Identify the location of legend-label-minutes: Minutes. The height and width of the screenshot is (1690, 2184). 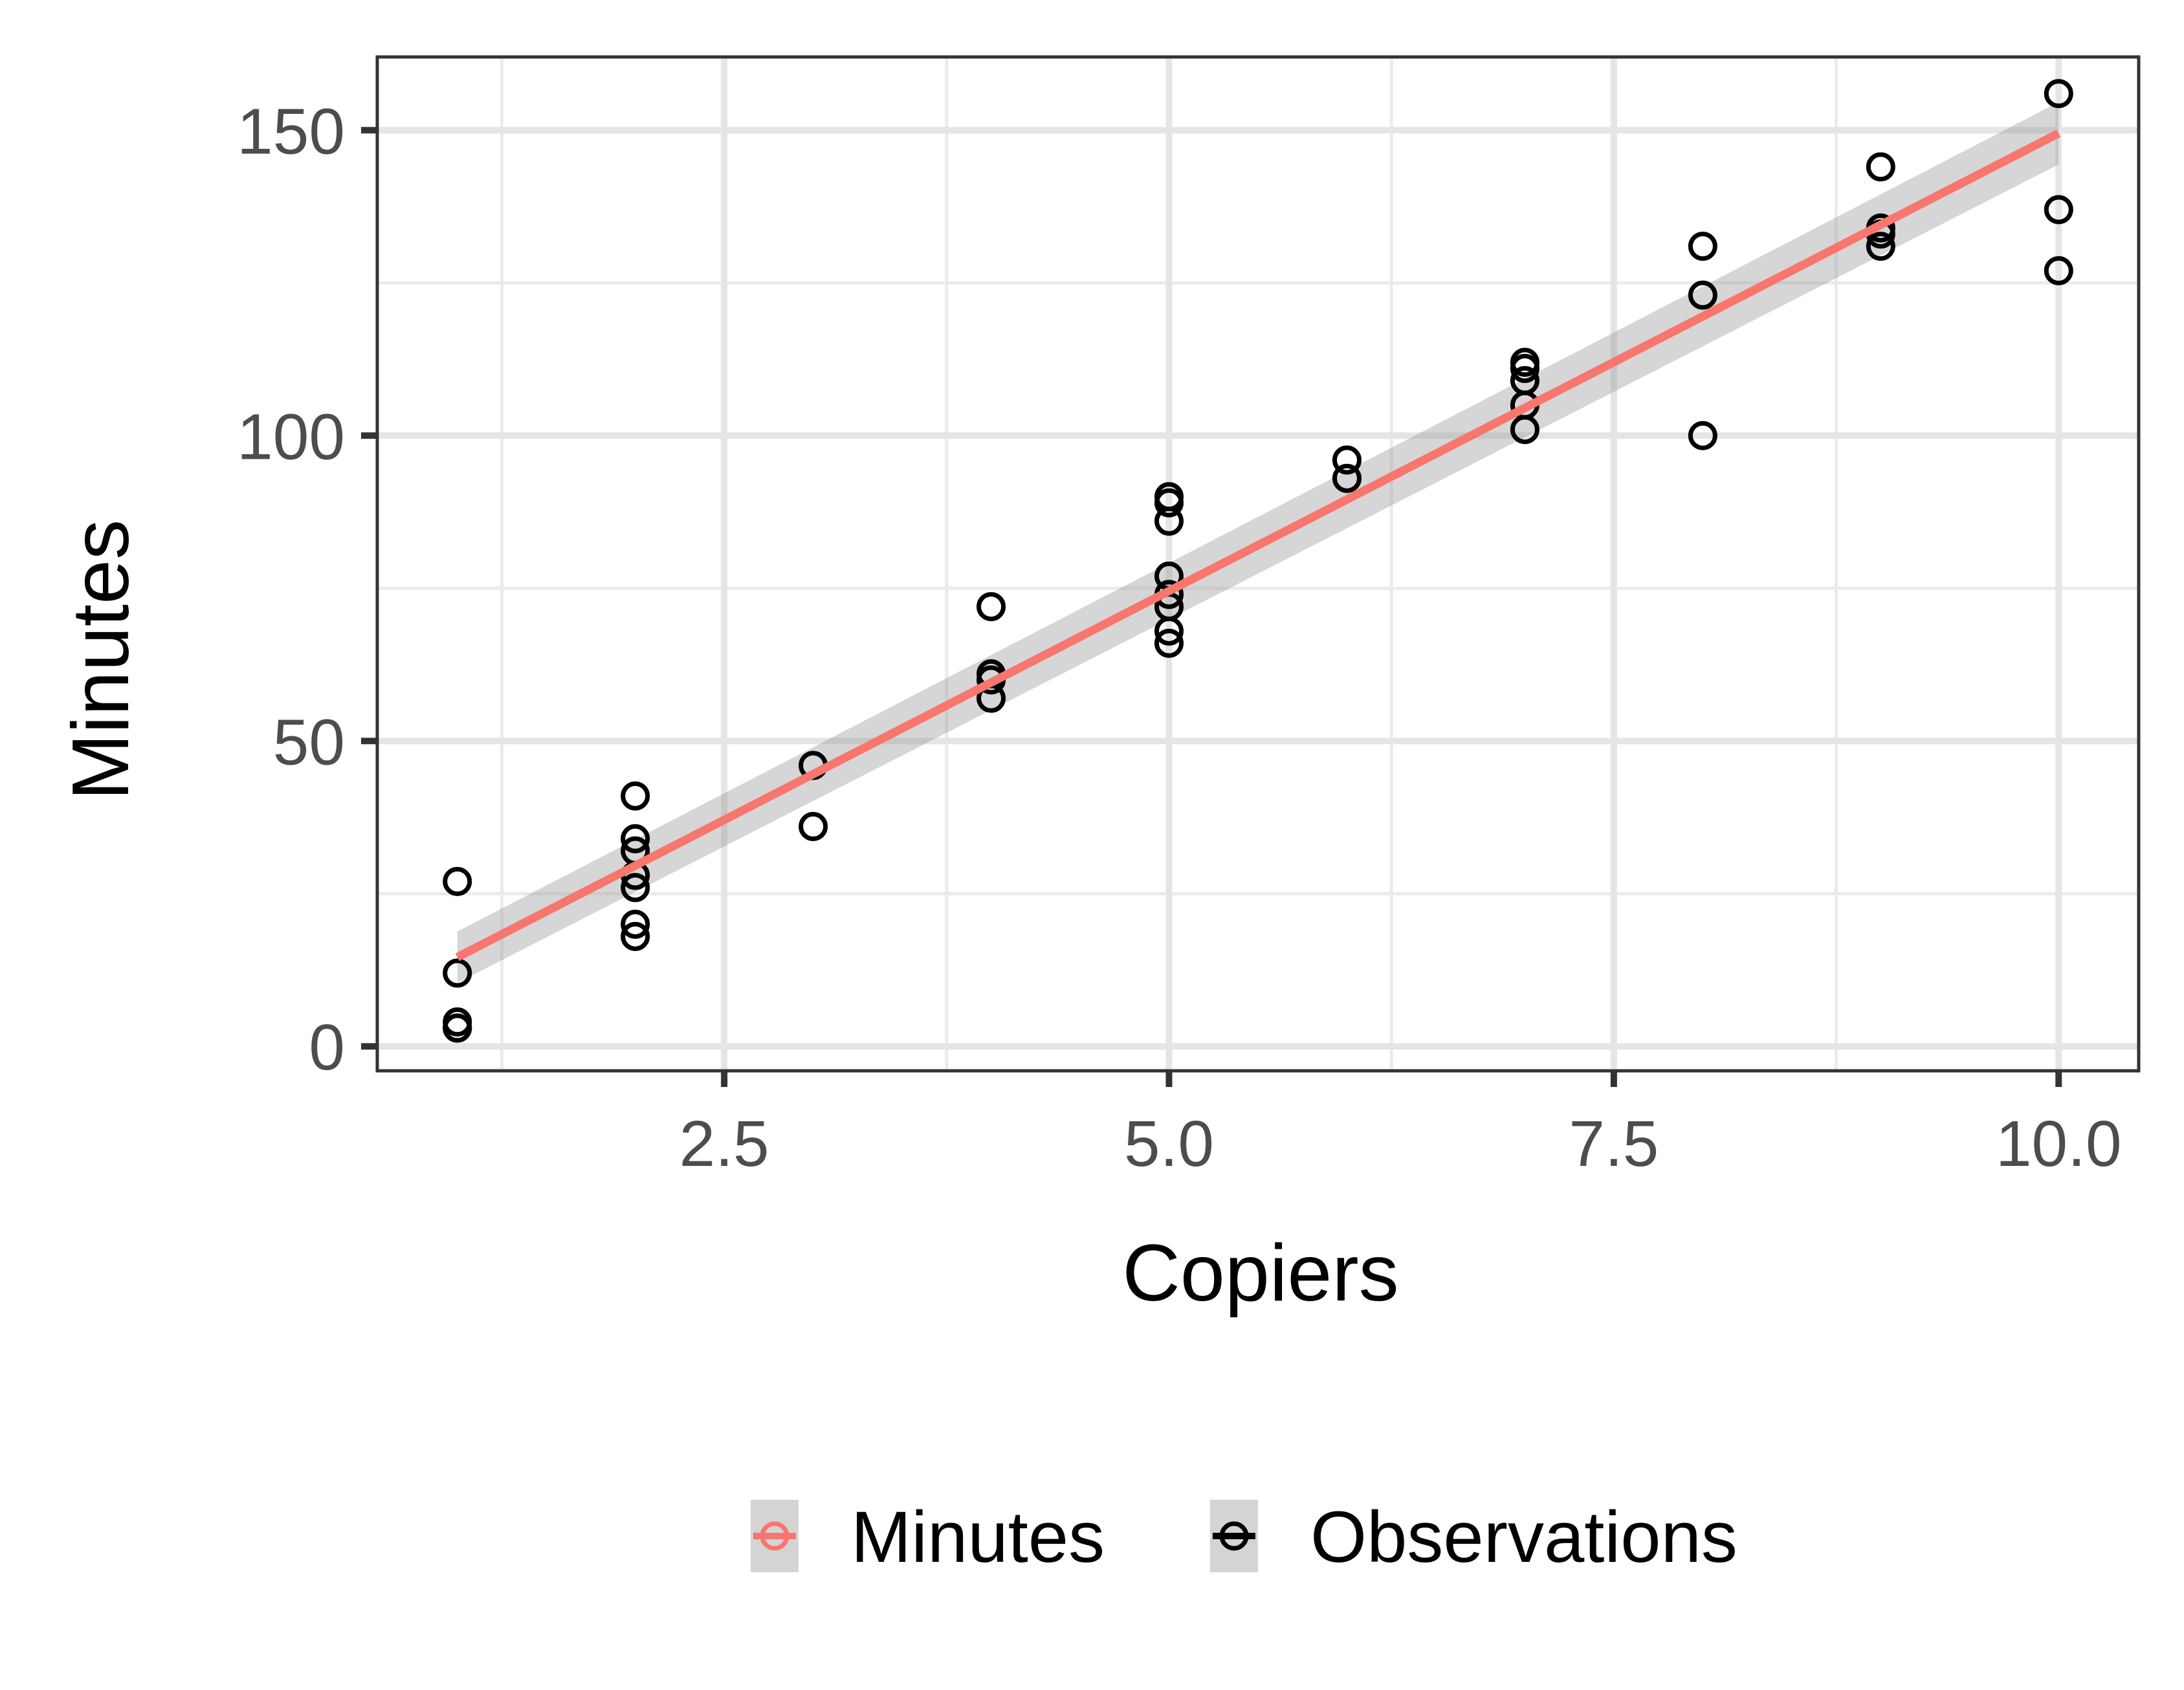
(978, 1537).